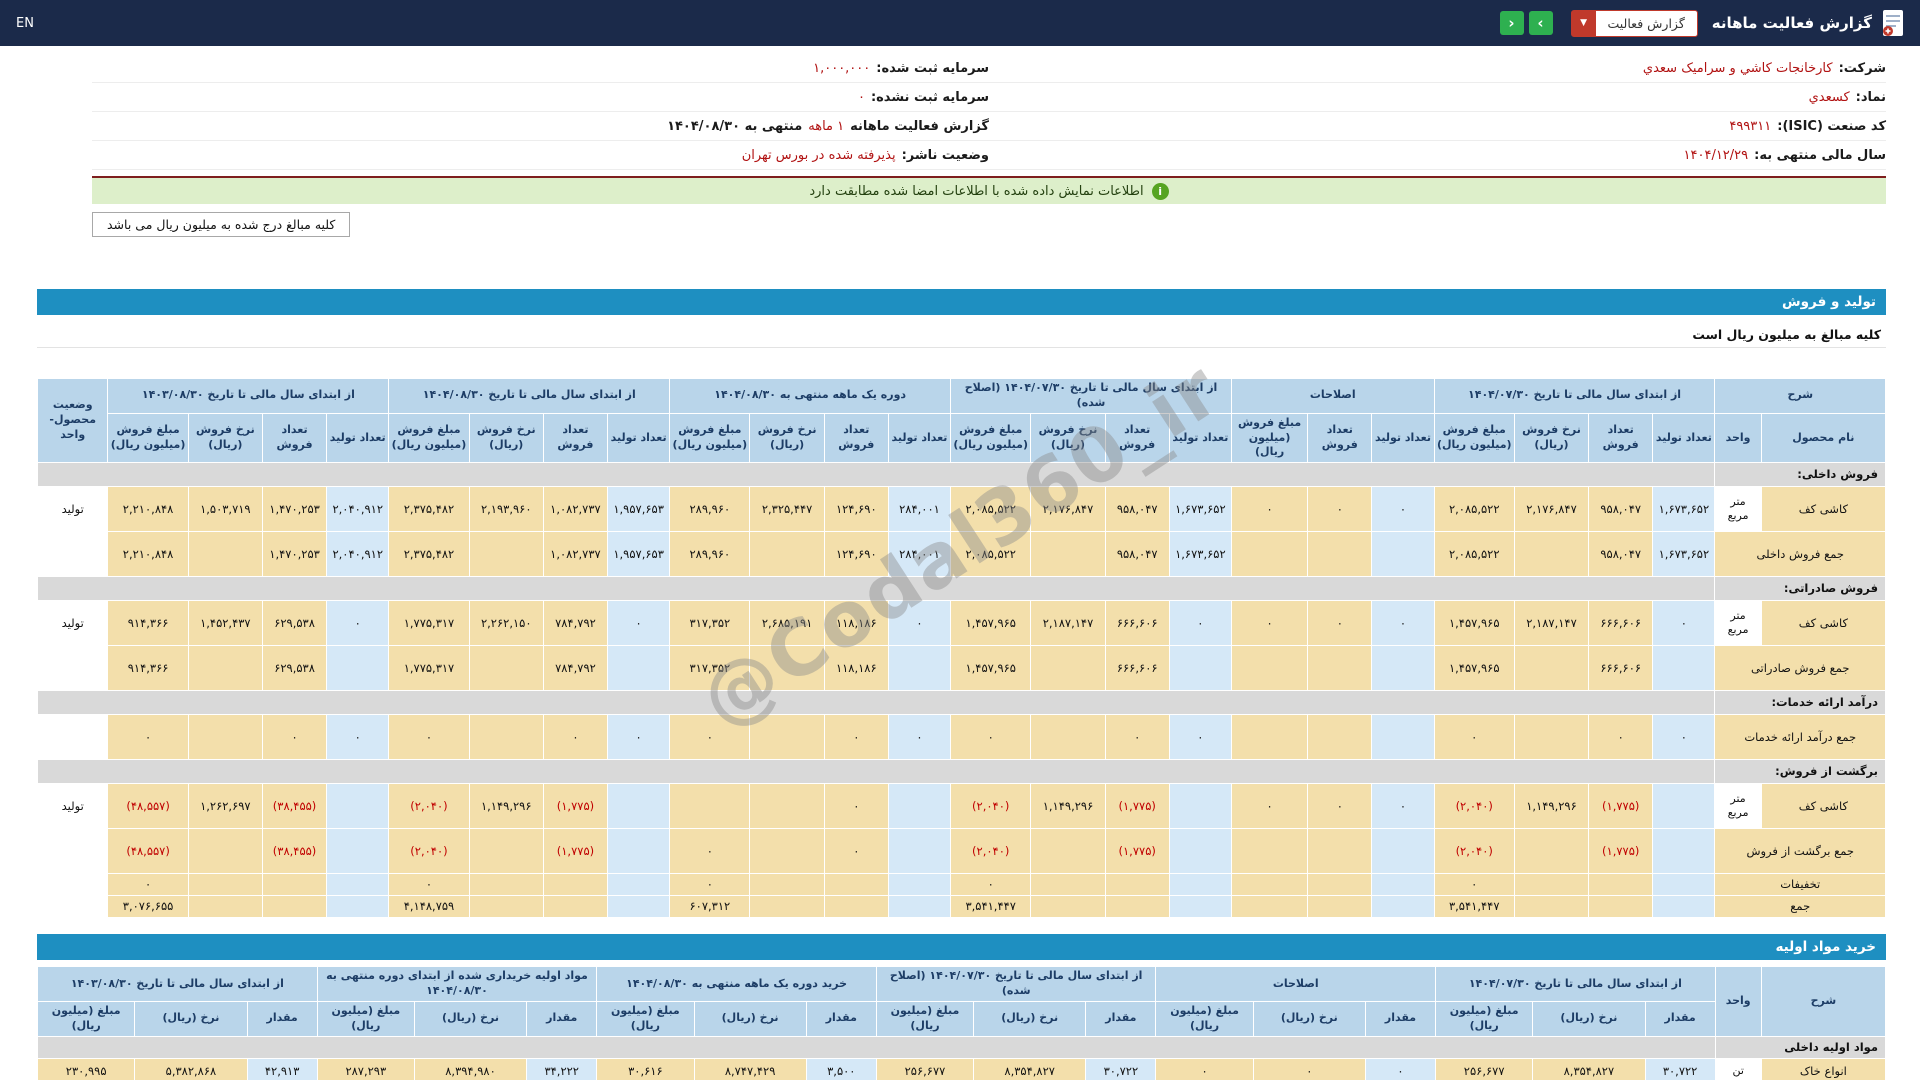  I want to click on value-cell: ۱,۱۴۹,۲۹۶, so click(1551, 806).